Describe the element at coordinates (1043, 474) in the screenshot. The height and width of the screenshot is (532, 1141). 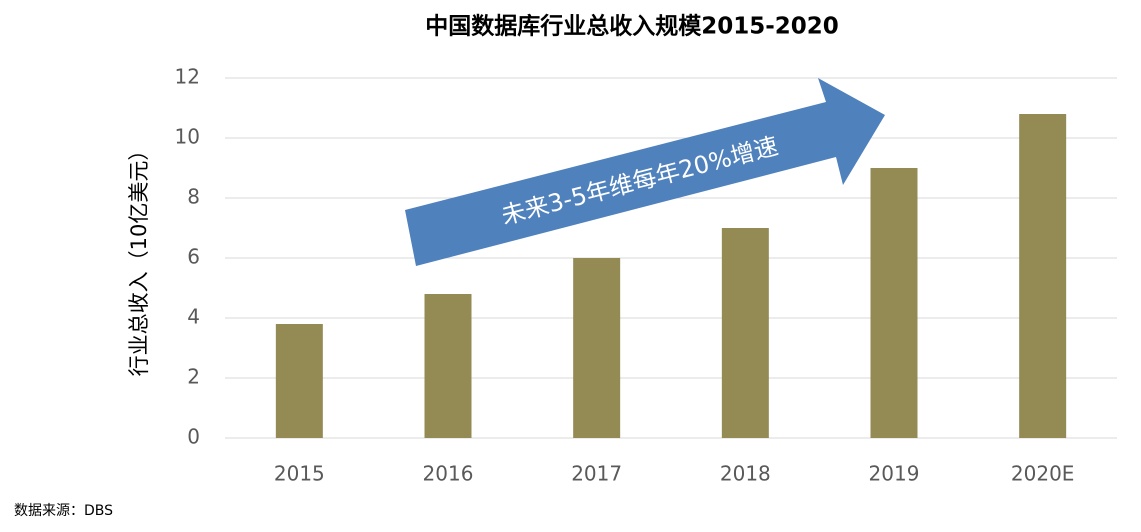
I see `x-tick-label: 2020E` at that location.